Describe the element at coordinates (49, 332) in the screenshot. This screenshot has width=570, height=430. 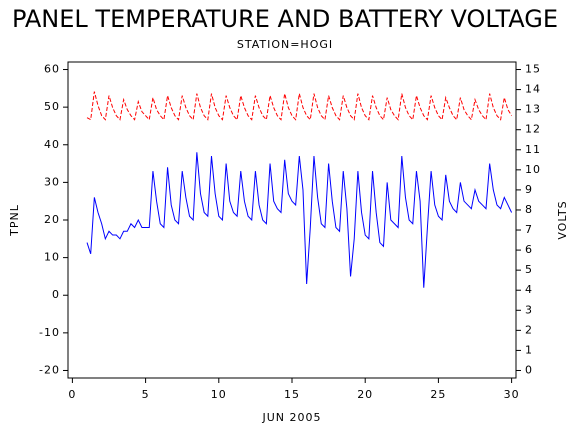
I see `y-tick-label: -10` at that location.